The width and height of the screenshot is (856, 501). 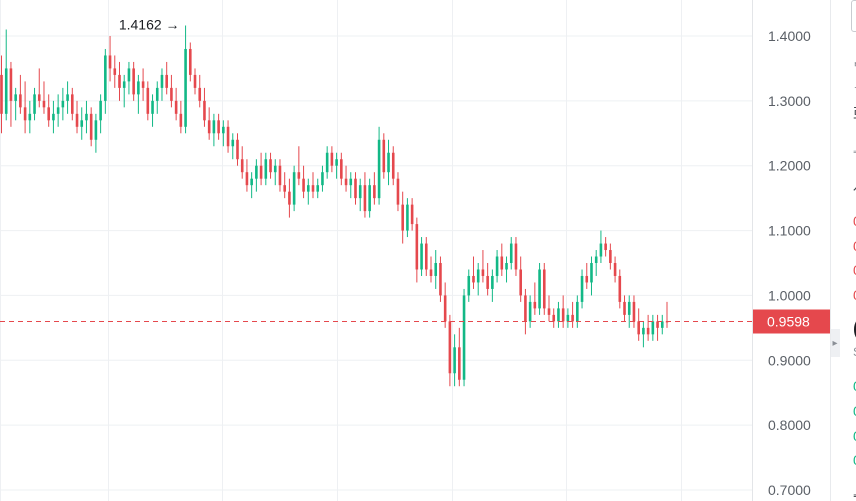 What do you see at coordinates (835, 343) in the screenshot?
I see `collapse-handle-icon: ▸` at bounding box center [835, 343].